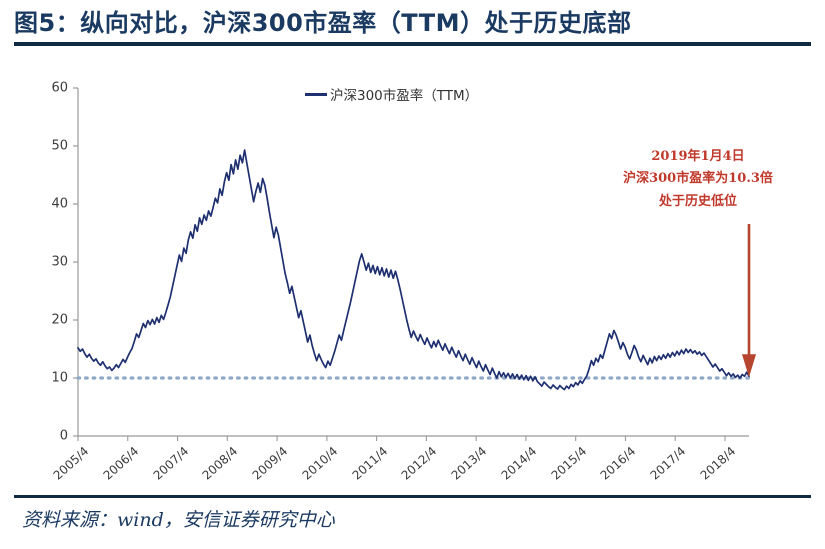 The height and width of the screenshot is (549, 825). I want to click on annotation-arrow-icon, so click(749, 301).